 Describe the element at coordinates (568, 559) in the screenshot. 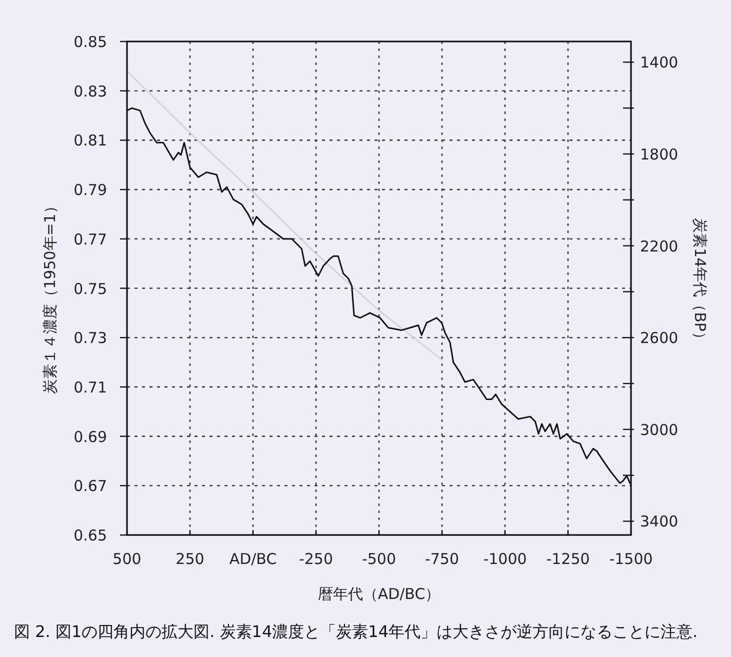

I see `x-tick-label: -1250` at that location.